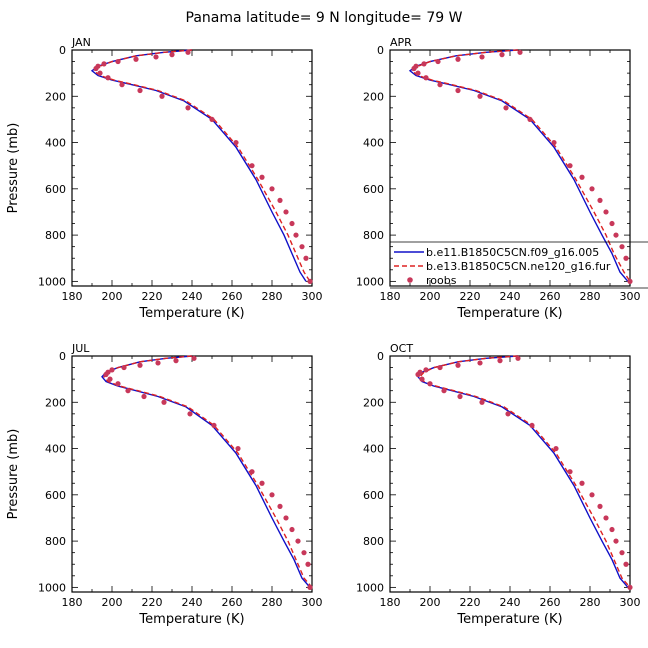 The height and width of the screenshot is (648, 648). What do you see at coordinates (55, 143) in the screenshot?
I see `y-tick-label: 400` at bounding box center [55, 143].